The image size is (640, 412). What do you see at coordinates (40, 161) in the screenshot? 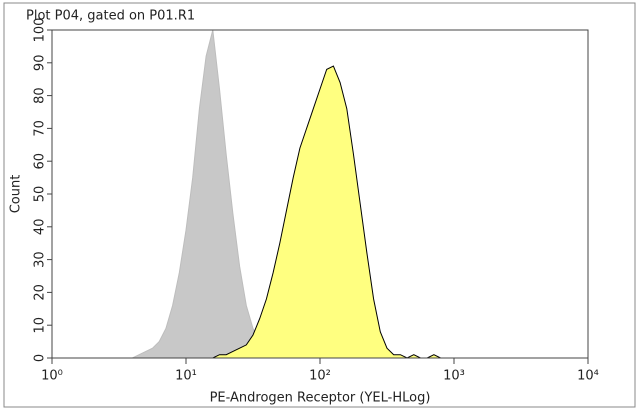
I see `y-tick-label: 60` at bounding box center [40, 161].